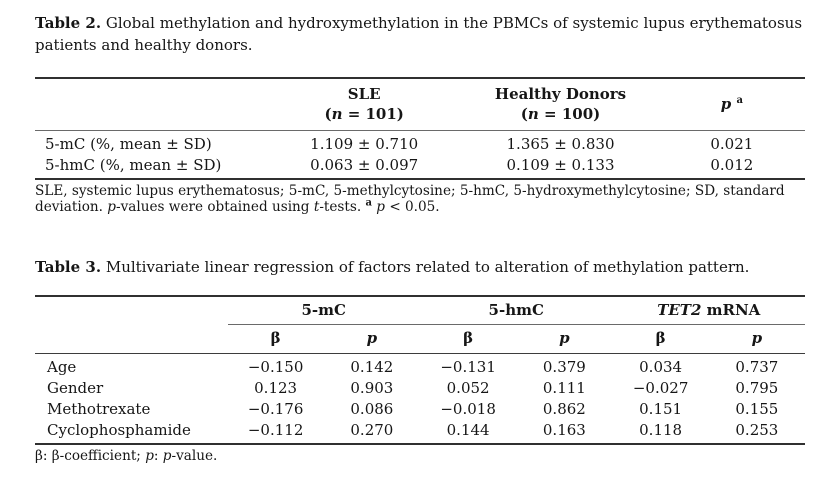  What do you see at coordinates (276, 388) in the screenshot?
I see `value-gender-beta-5mc: 0.123` at bounding box center [276, 388].